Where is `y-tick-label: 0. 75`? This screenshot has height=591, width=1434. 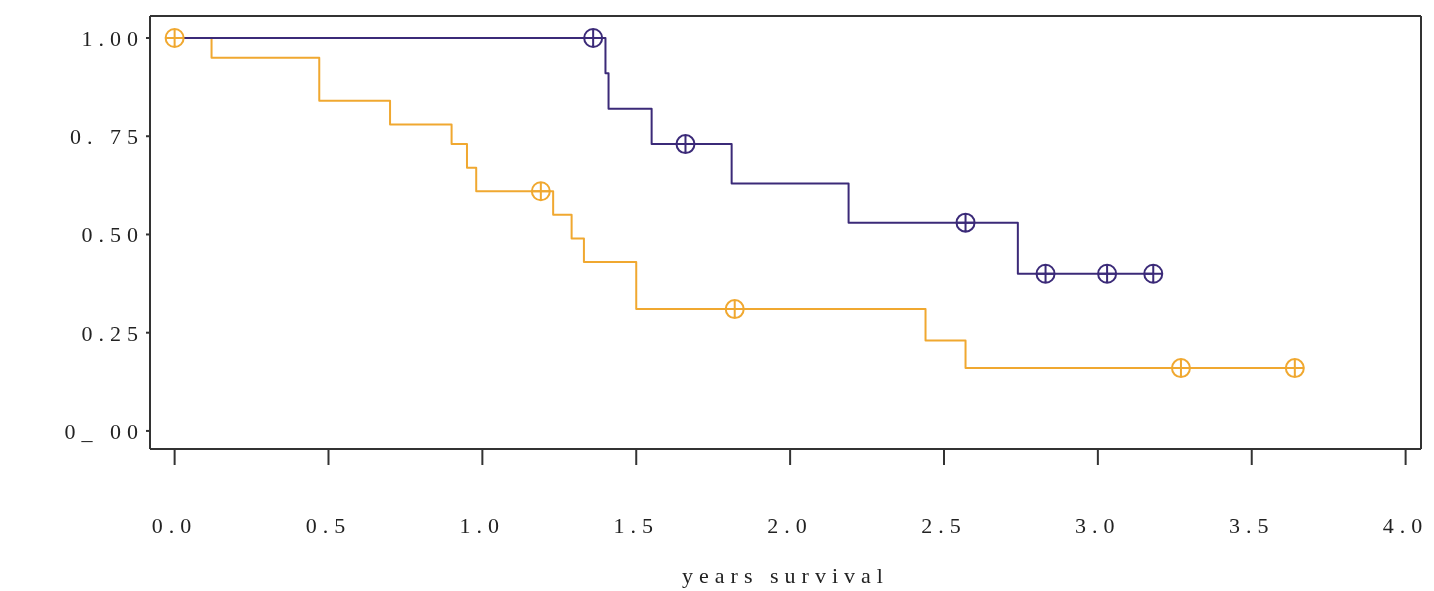 y-tick-label: 0. 75 is located at coordinates (107, 137).